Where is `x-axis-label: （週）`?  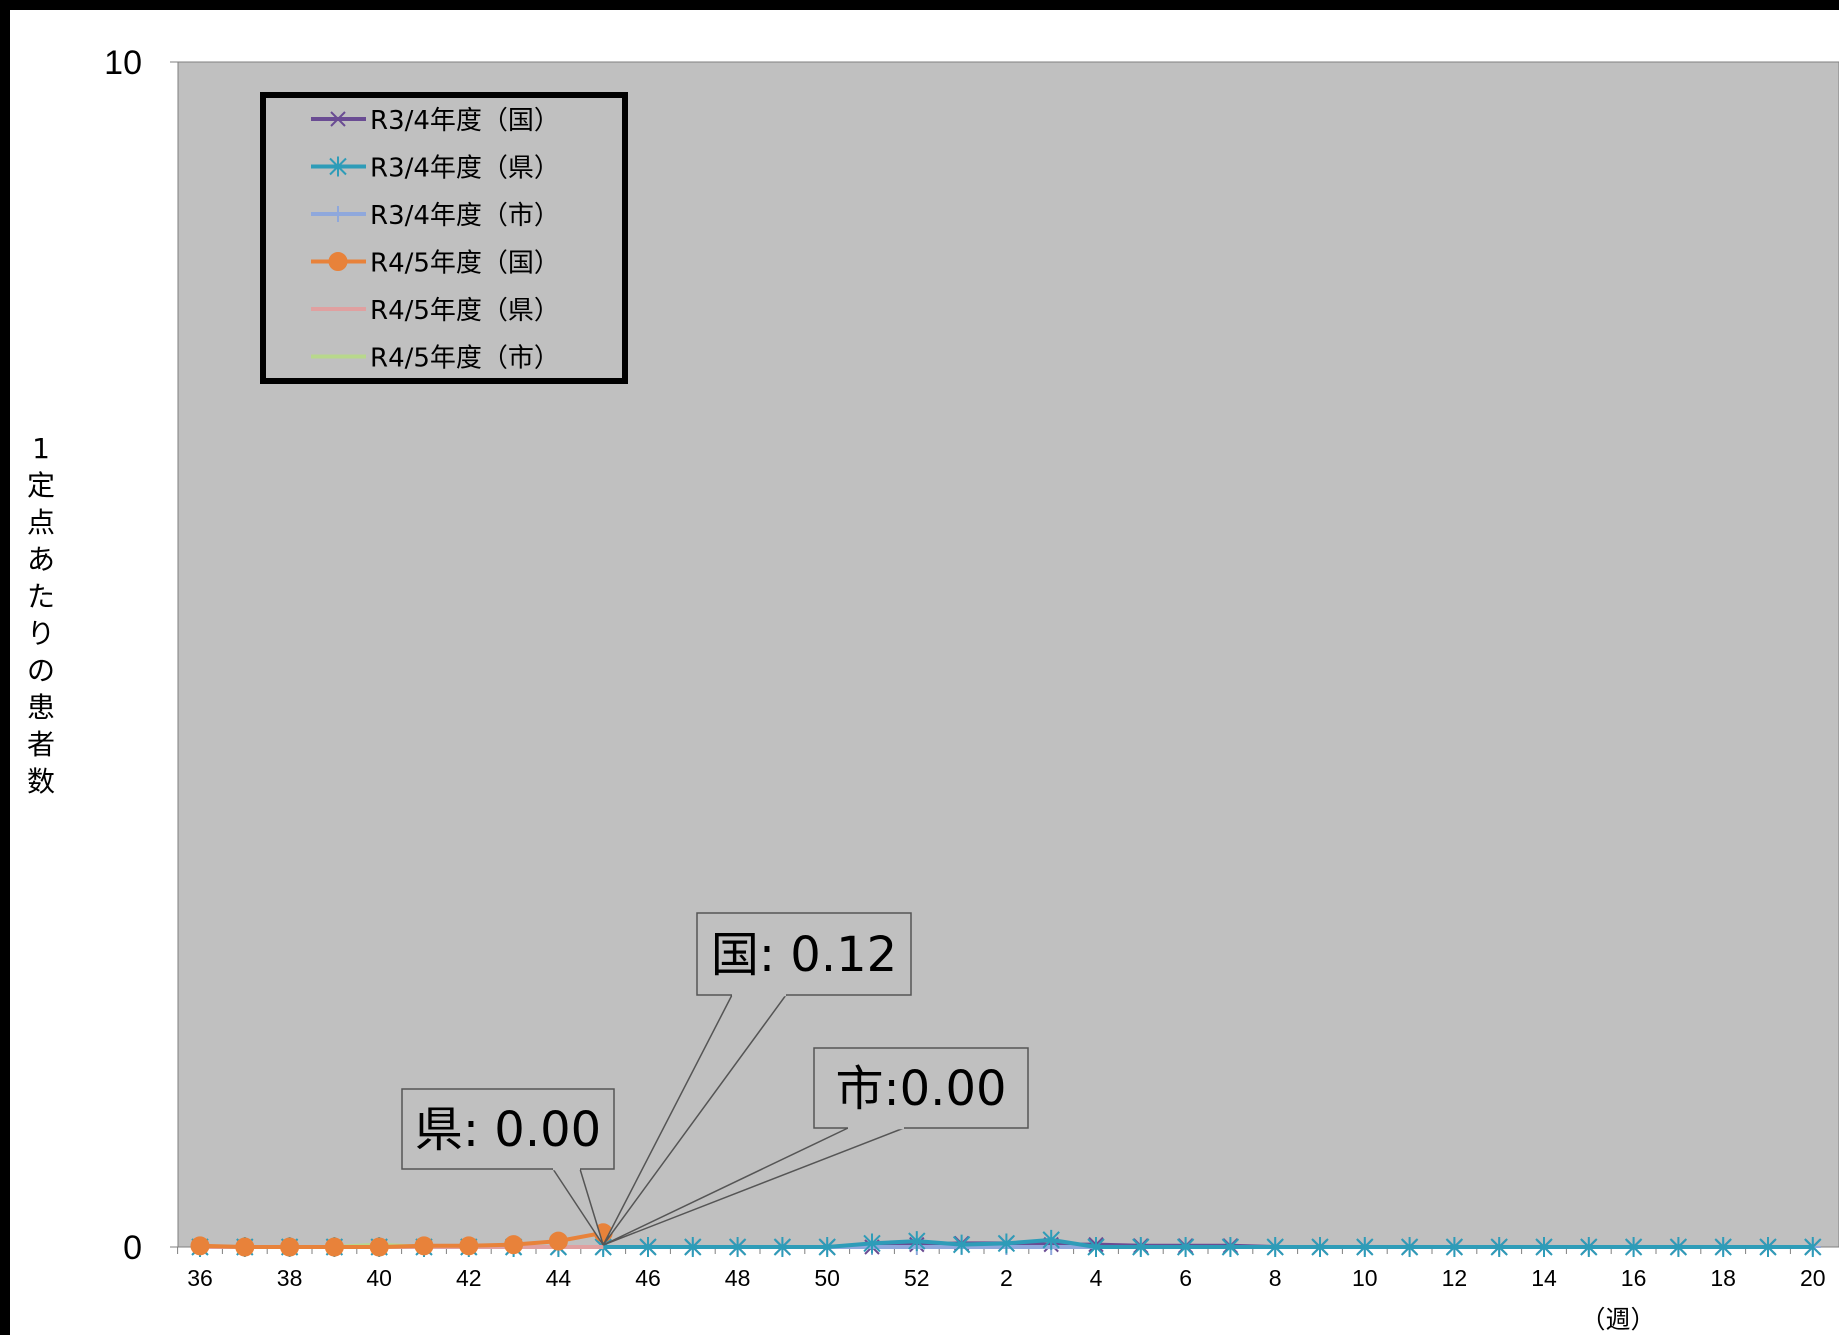
x-axis-label: （週） is located at coordinates (1617, 1319).